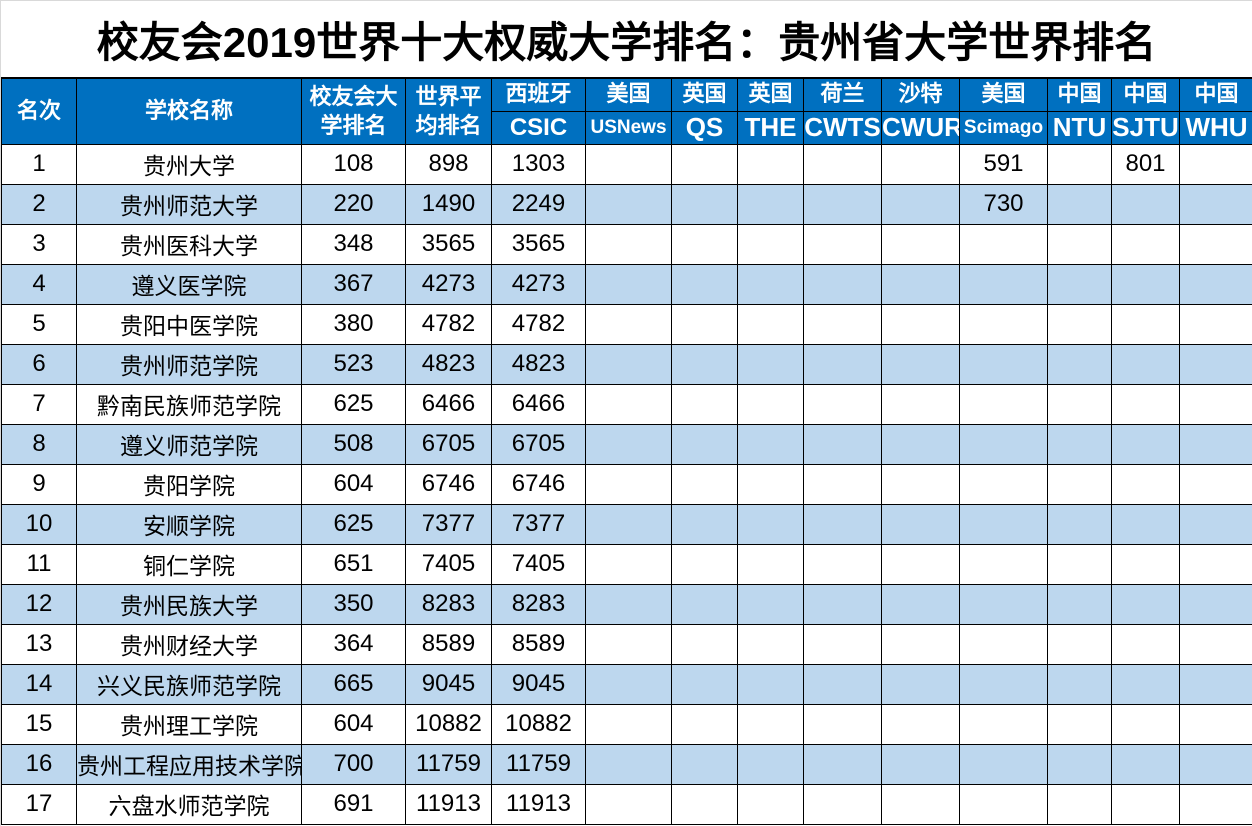  What do you see at coordinates (626, 644) in the screenshot?
I see `table-row: 13 贵州财经大学 364 8589 8589` at bounding box center [626, 644].